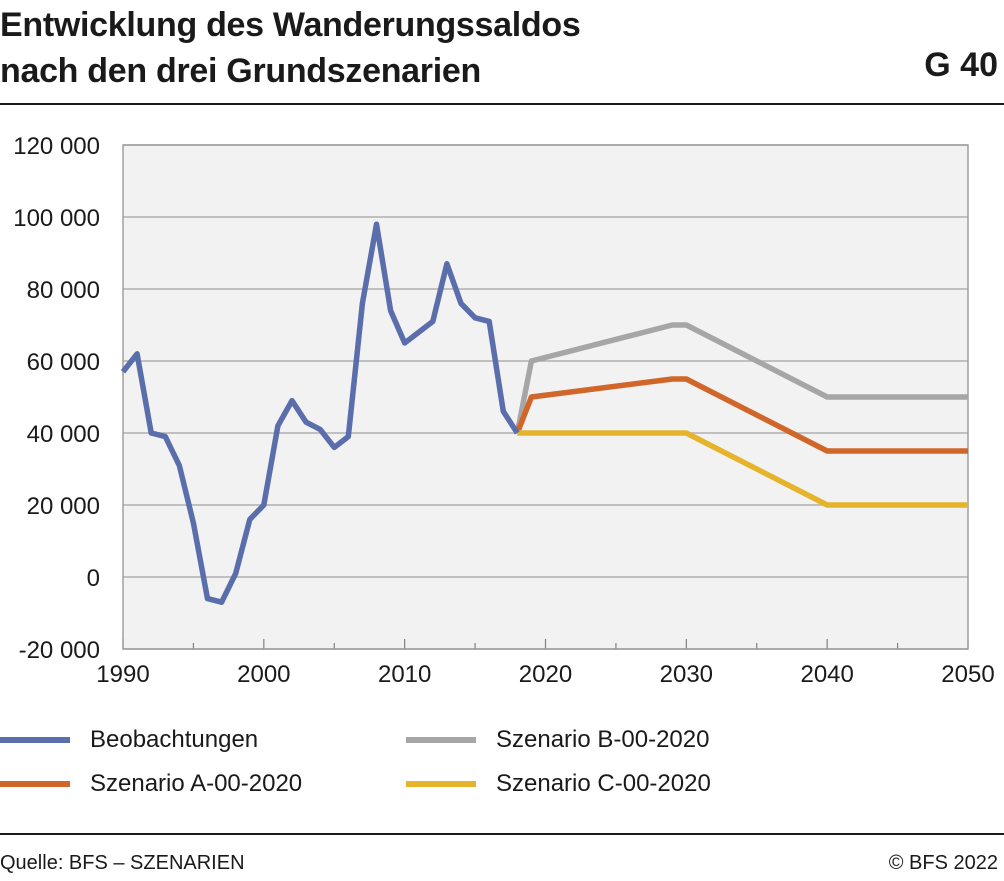 The image size is (1004, 881). Describe the element at coordinates (961, 65) in the screenshot. I see `chart-number-badge: G 40` at that location.